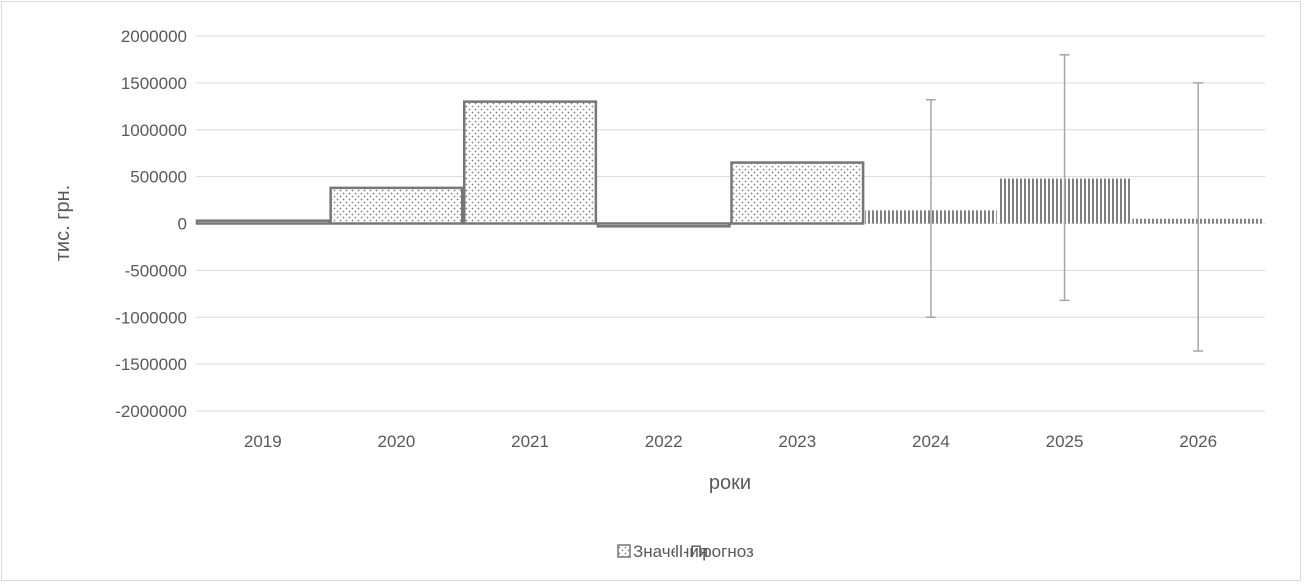 The width and height of the screenshot is (1304, 584). What do you see at coordinates (1198, 441) in the screenshot?
I see `x-tick-label: 2026` at bounding box center [1198, 441].